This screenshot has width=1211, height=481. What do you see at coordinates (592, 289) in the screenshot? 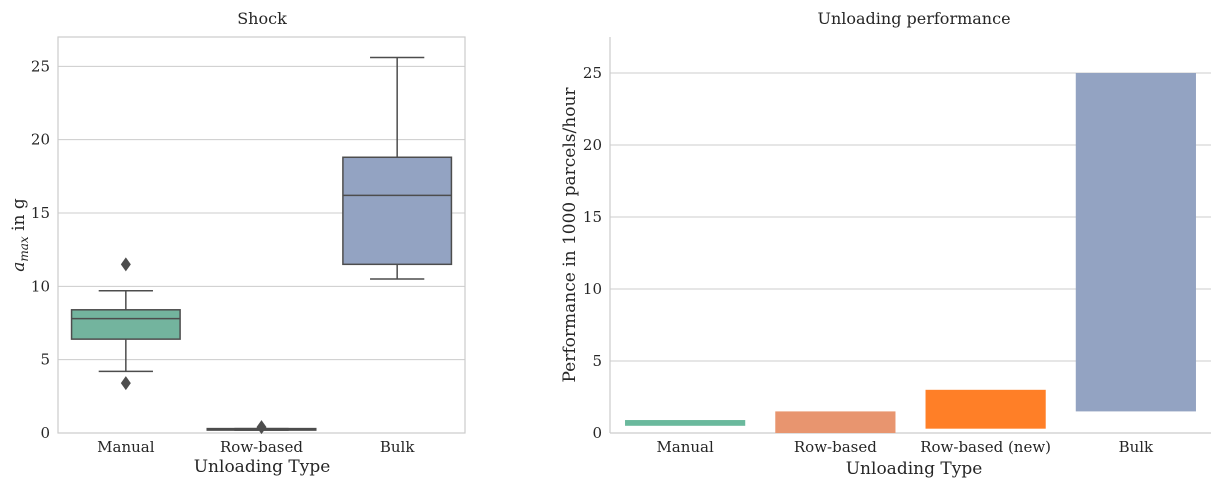
I see `right-y-tick-label: 10` at bounding box center [592, 289].